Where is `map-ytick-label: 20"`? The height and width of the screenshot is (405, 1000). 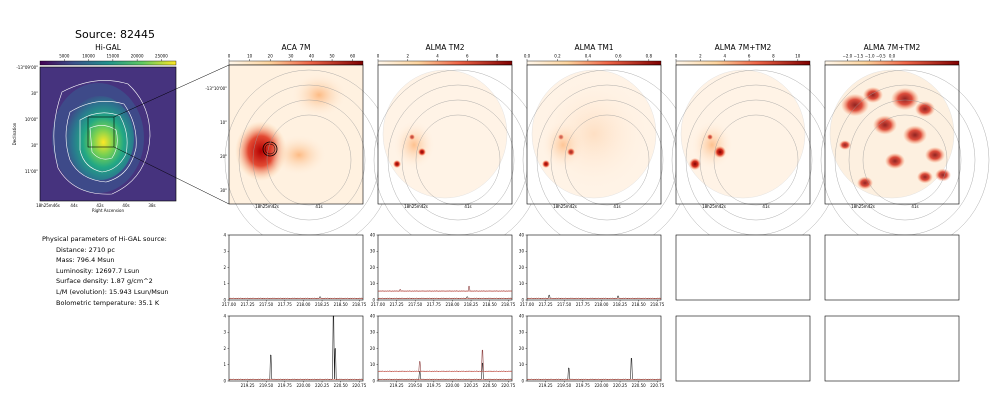
map-ytick-label: 20" is located at coordinates (223, 156).